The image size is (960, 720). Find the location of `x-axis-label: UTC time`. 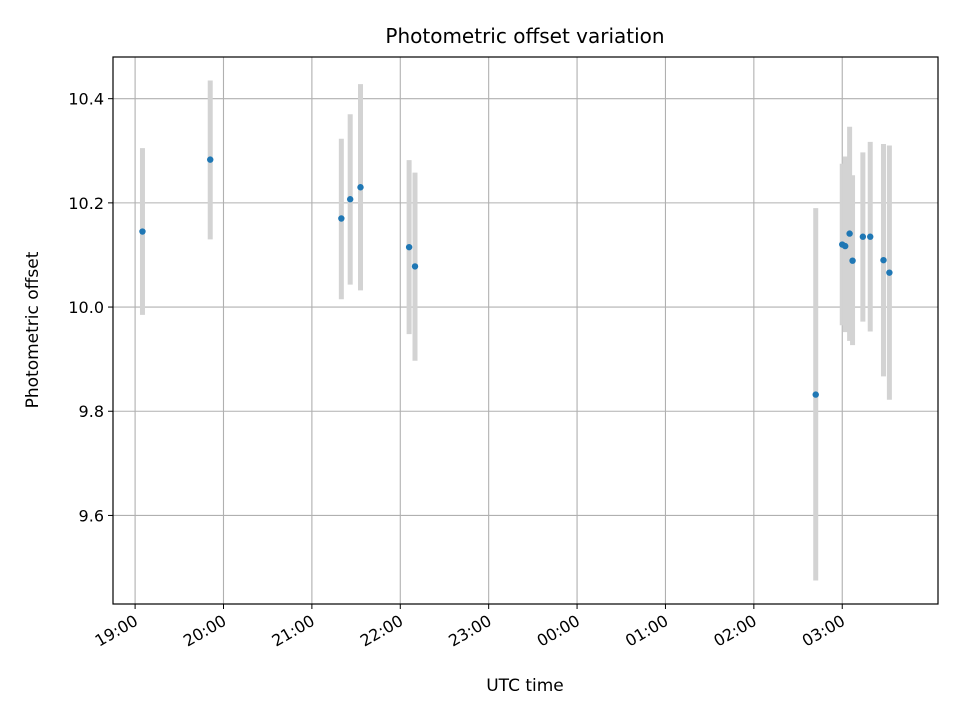

x-axis-label: UTC time is located at coordinates (525, 686).